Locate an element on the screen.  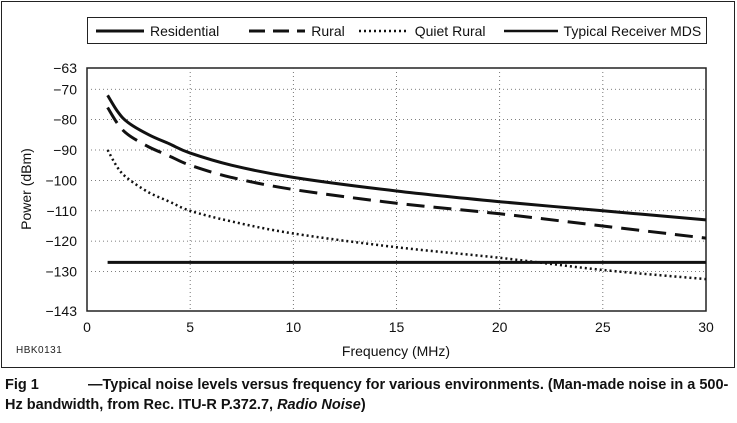
legend-label: Quiet Rural is located at coordinates (450, 30).